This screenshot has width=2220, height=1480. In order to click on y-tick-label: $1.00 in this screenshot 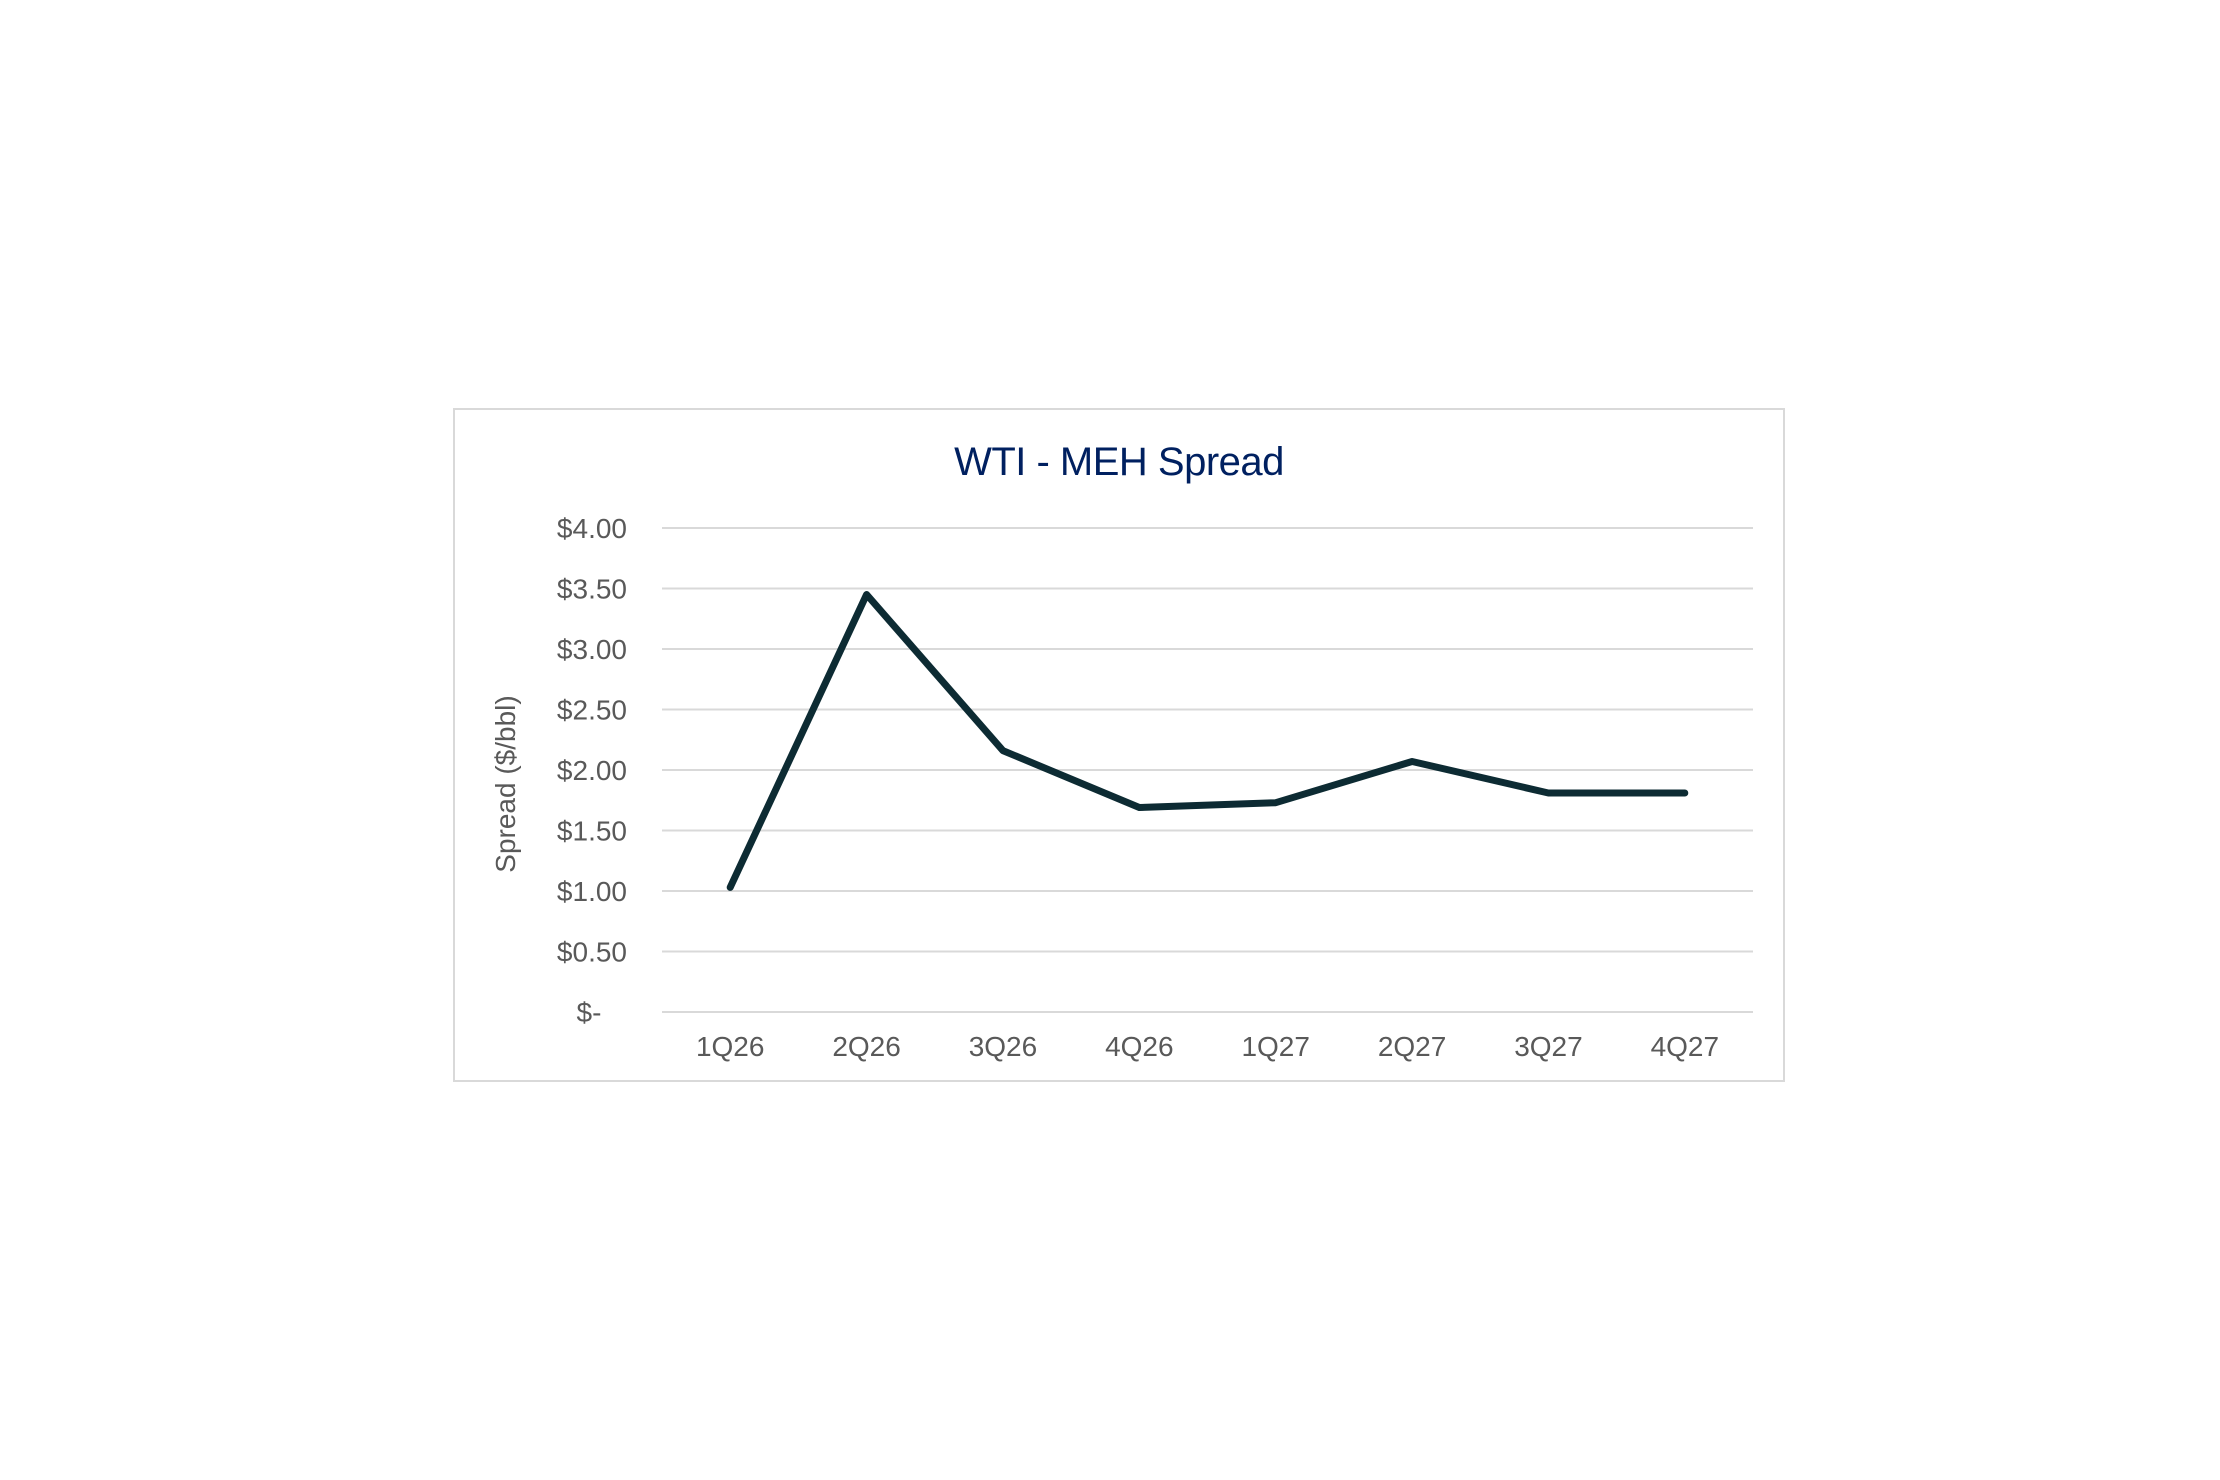, I will do `click(592, 891)`.